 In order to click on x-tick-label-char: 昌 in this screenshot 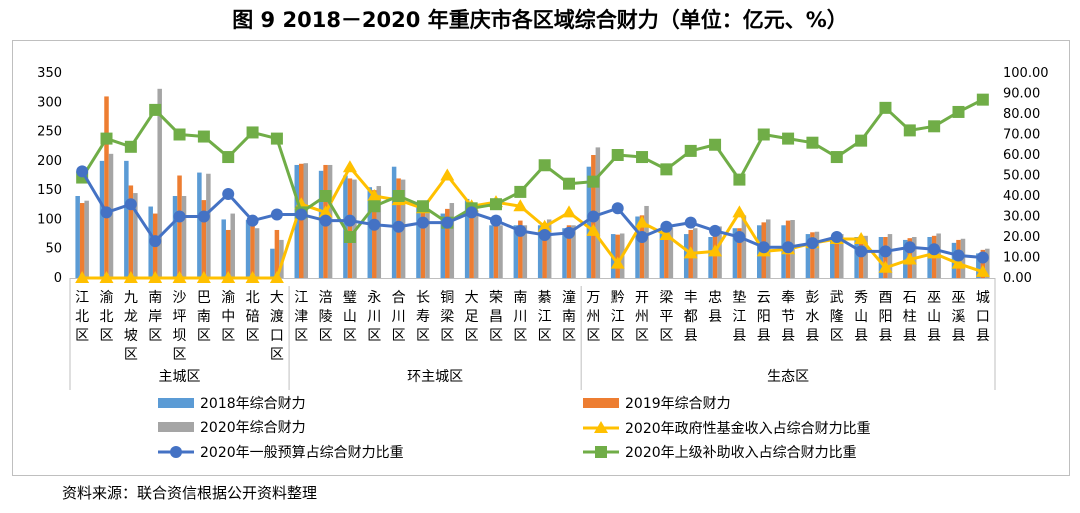, I will do `click(496, 317)`.